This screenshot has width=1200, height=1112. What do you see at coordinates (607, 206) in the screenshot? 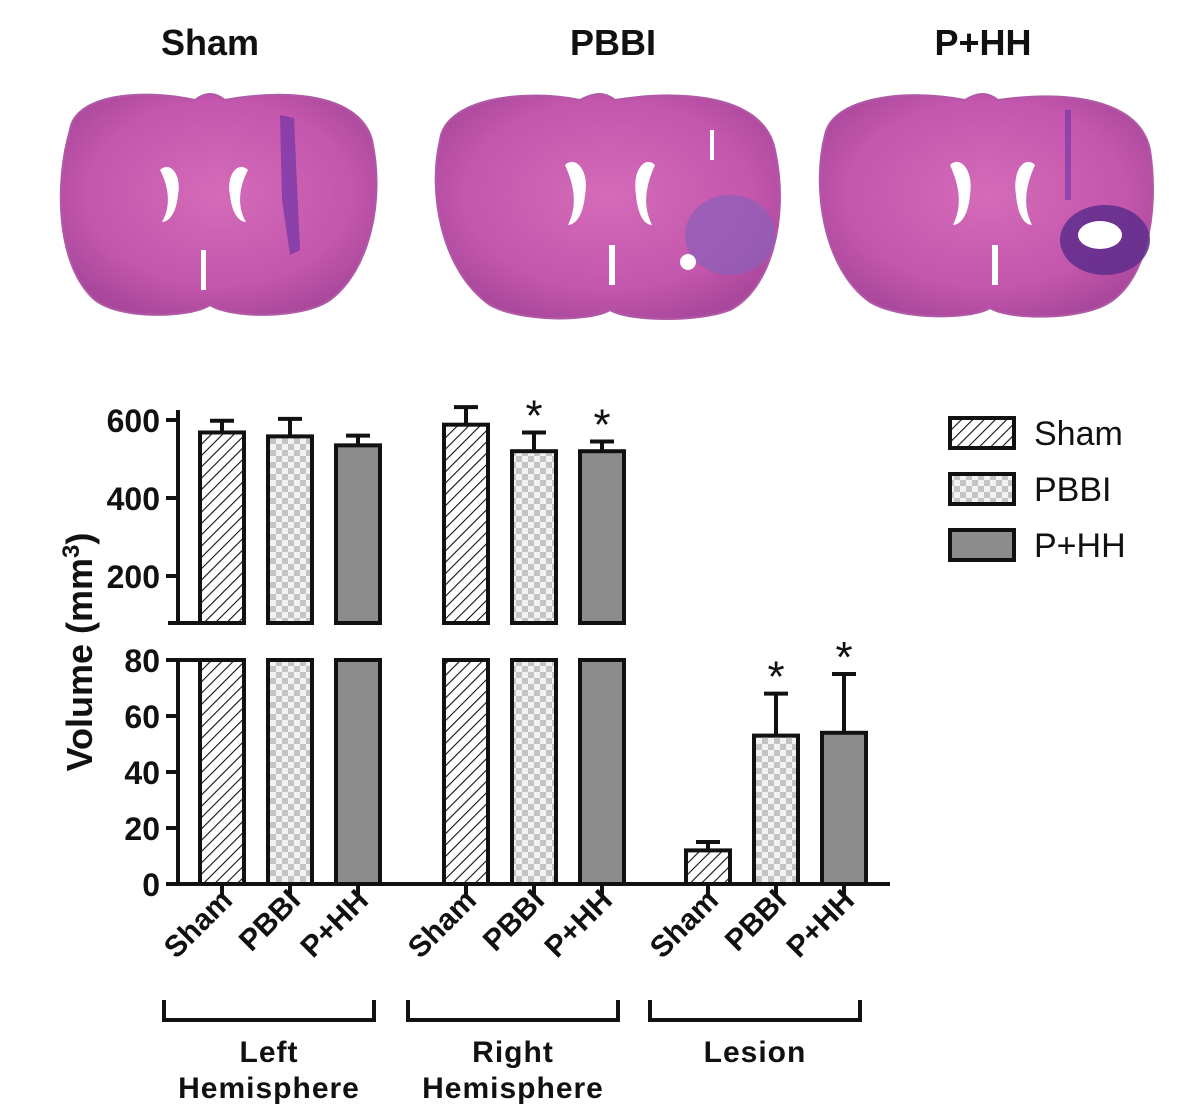
I see `brain-section-pbbi` at bounding box center [607, 206].